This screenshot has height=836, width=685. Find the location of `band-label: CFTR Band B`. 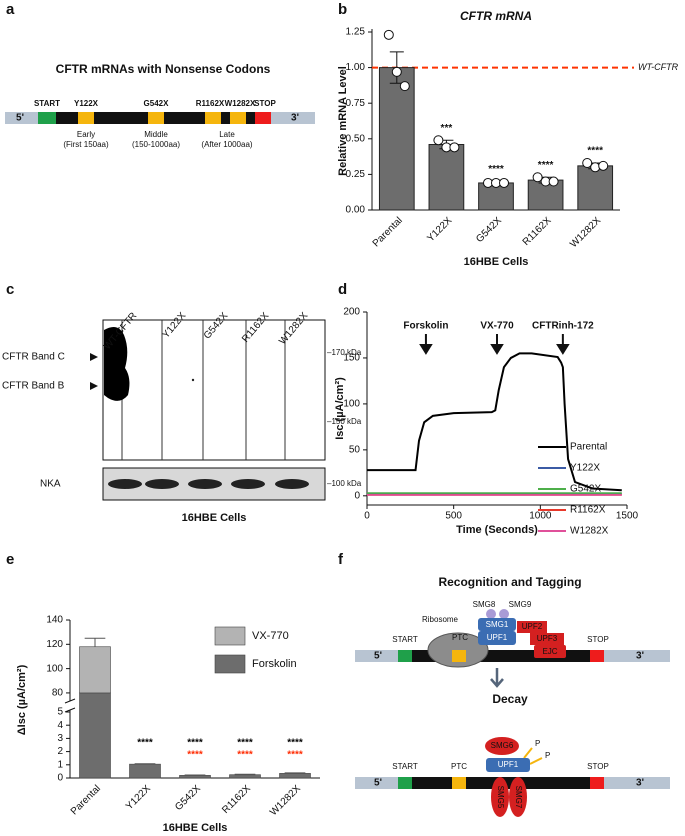

band-label: CFTR Band B is located at coordinates (33, 386).